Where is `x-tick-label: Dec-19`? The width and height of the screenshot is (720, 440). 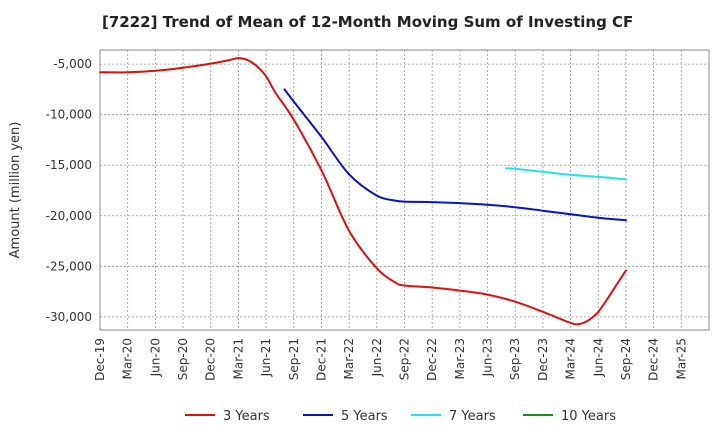
x-tick-label: Dec-19 is located at coordinates (100, 359).